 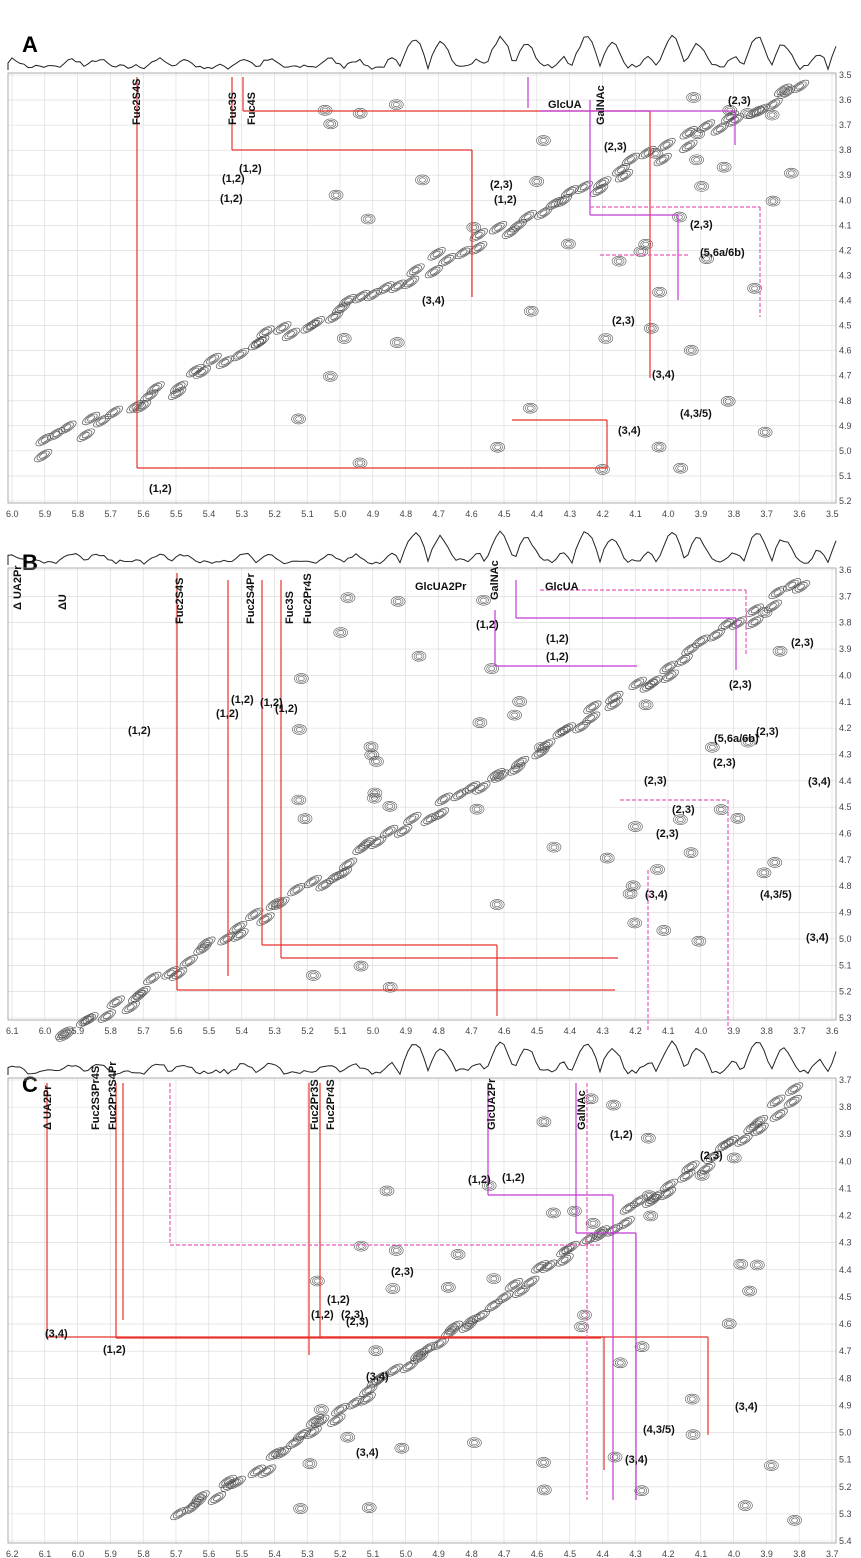 I want to click on x-tick-label: 3.8, so click(x=799, y=1553).